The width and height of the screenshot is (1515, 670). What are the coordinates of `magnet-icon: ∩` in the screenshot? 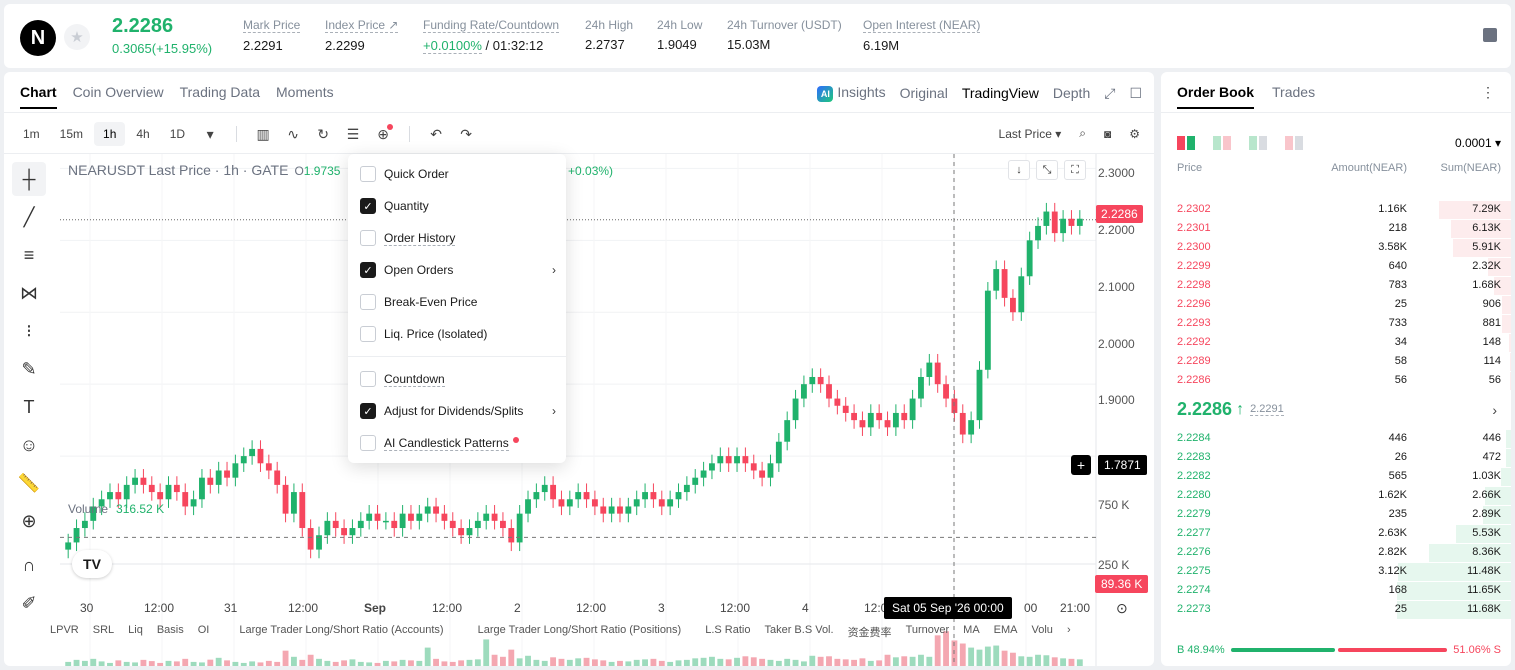 It's located at (29, 564).